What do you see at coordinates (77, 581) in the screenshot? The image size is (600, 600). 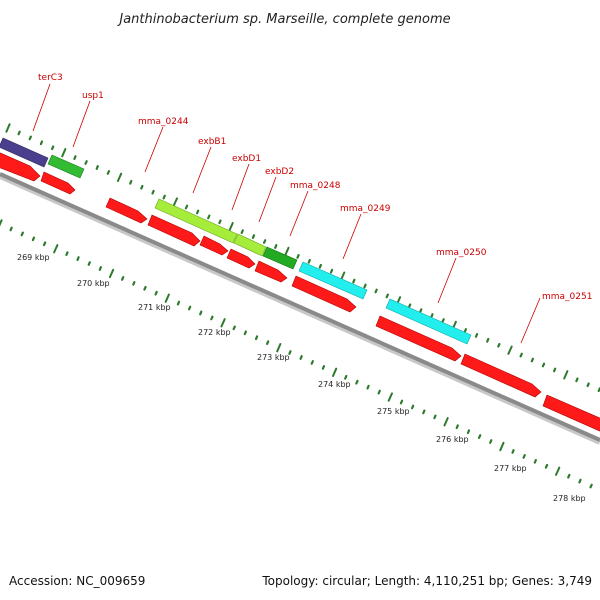 I see `accession-label: Accession: NC_009659` at bounding box center [77, 581].